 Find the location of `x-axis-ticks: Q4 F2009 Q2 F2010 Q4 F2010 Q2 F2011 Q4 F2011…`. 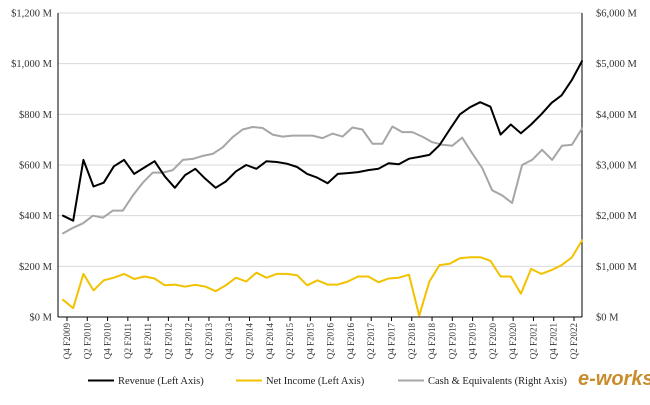

x-axis-ticks: Q4 F2009 Q2 F2010 Q4 F2010 Q2 F2011 Q4 F2011… is located at coordinates (320, 338).